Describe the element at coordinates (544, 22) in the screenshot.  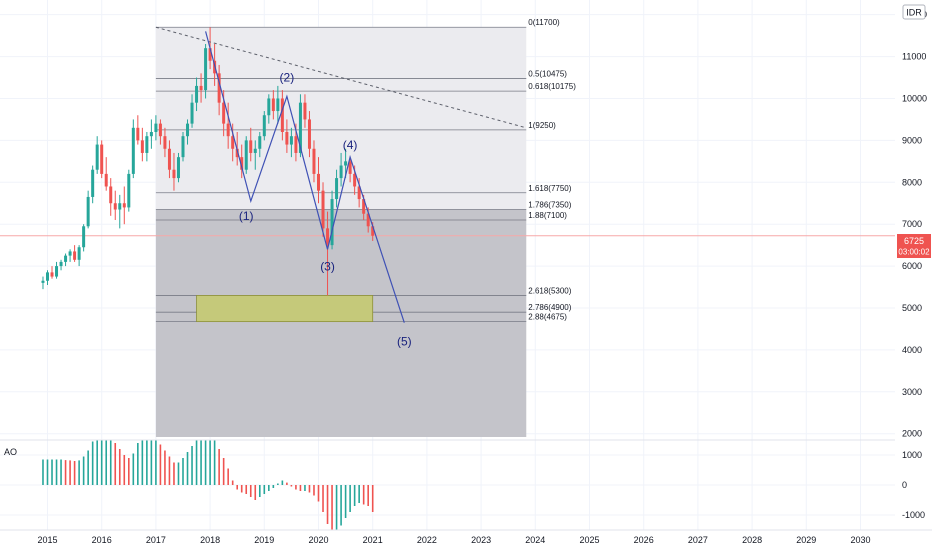
I see `fib-label-0: 0(11700)` at that location.